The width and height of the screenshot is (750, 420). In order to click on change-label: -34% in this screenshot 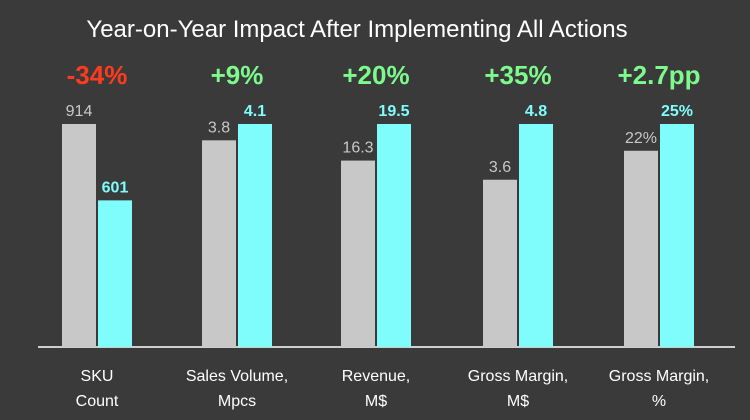, I will do `click(97, 75)`.